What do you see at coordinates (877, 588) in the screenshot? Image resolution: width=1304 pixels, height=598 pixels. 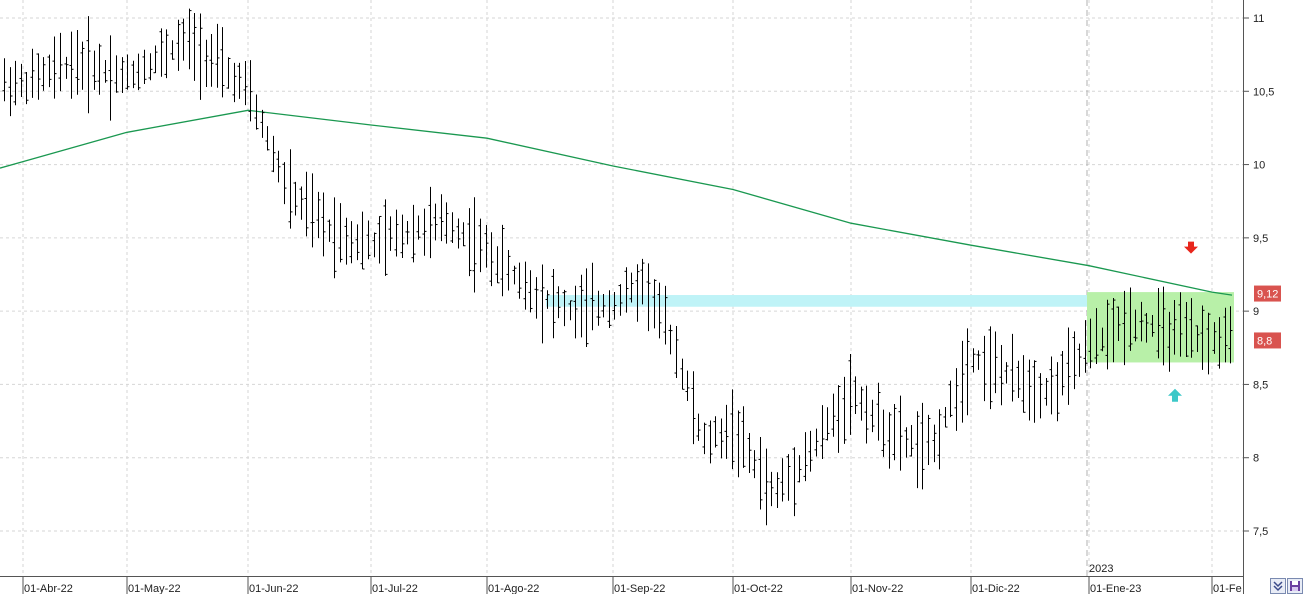 I see `x-tick-label: 01-Nov-22` at bounding box center [877, 588].